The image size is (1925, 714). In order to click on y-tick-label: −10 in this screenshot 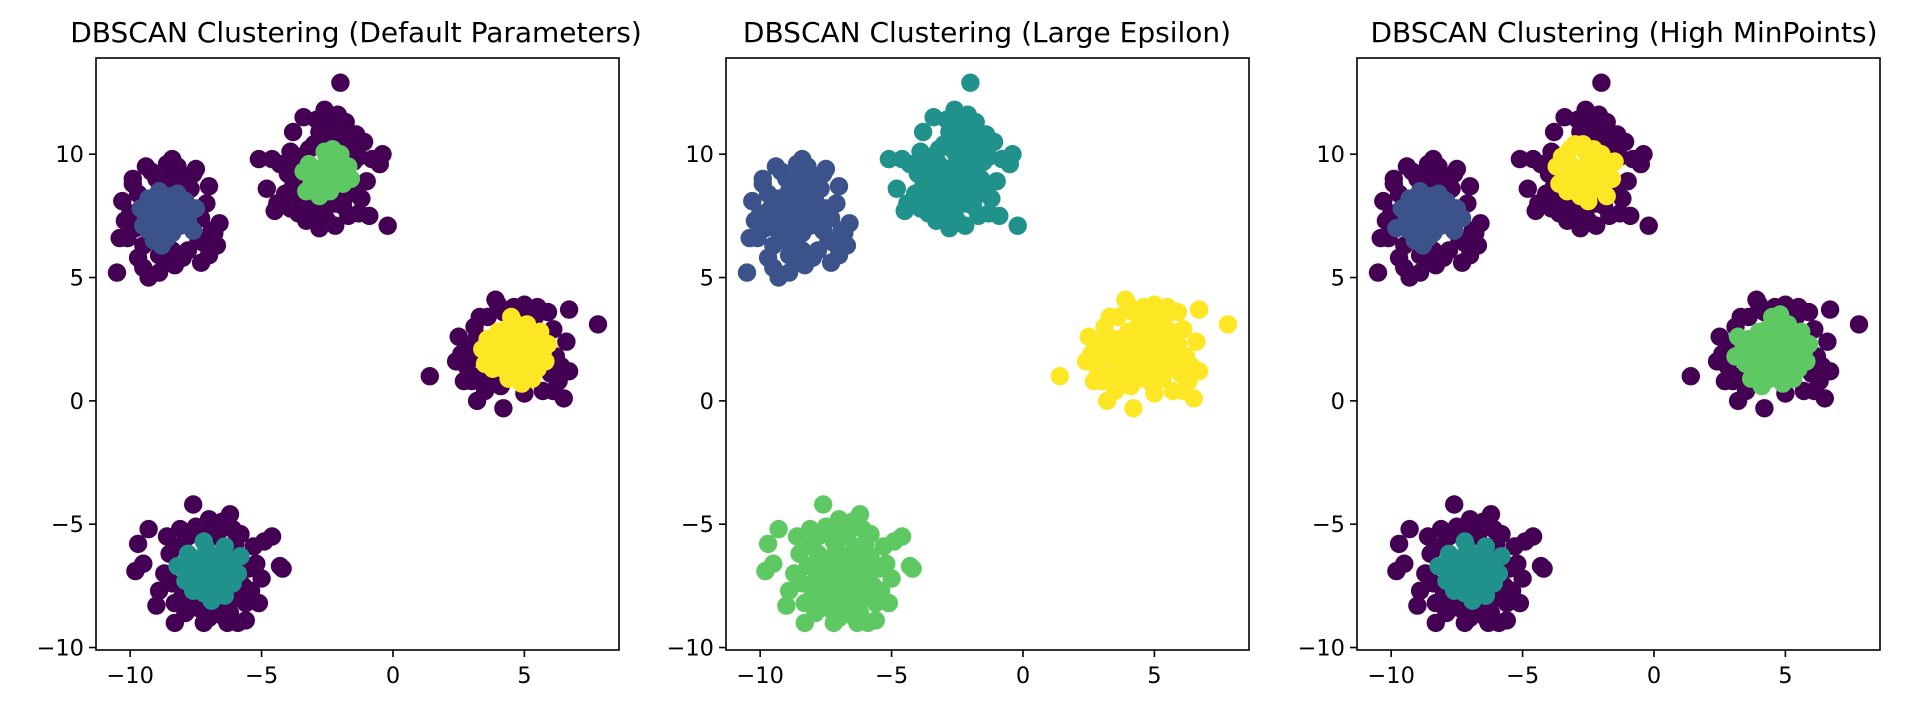, I will do `click(60, 649)`.